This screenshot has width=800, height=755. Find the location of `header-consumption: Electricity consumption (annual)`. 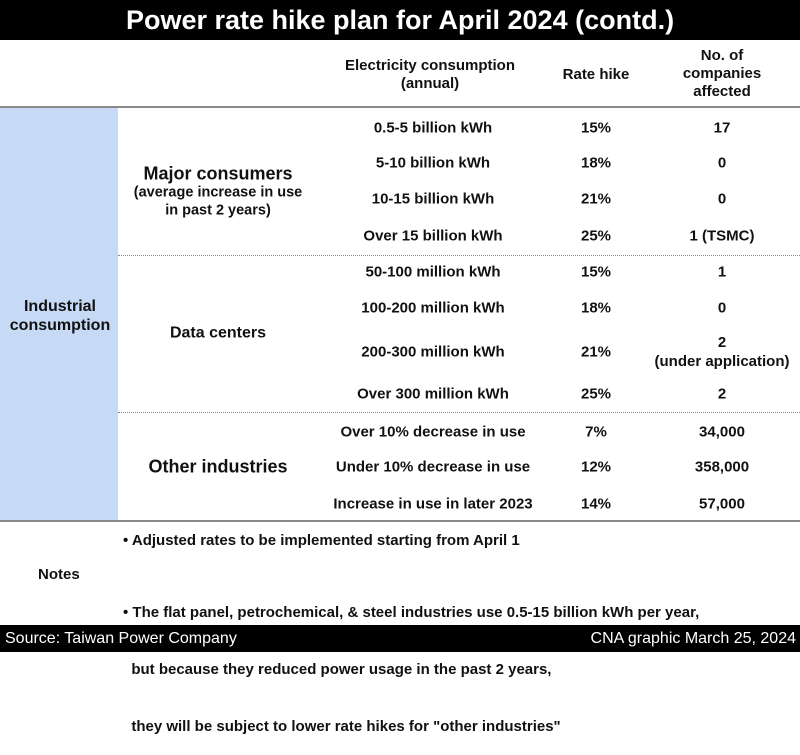

header-consumption: Electricity consumption (annual) is located at coordinates (430, 75).